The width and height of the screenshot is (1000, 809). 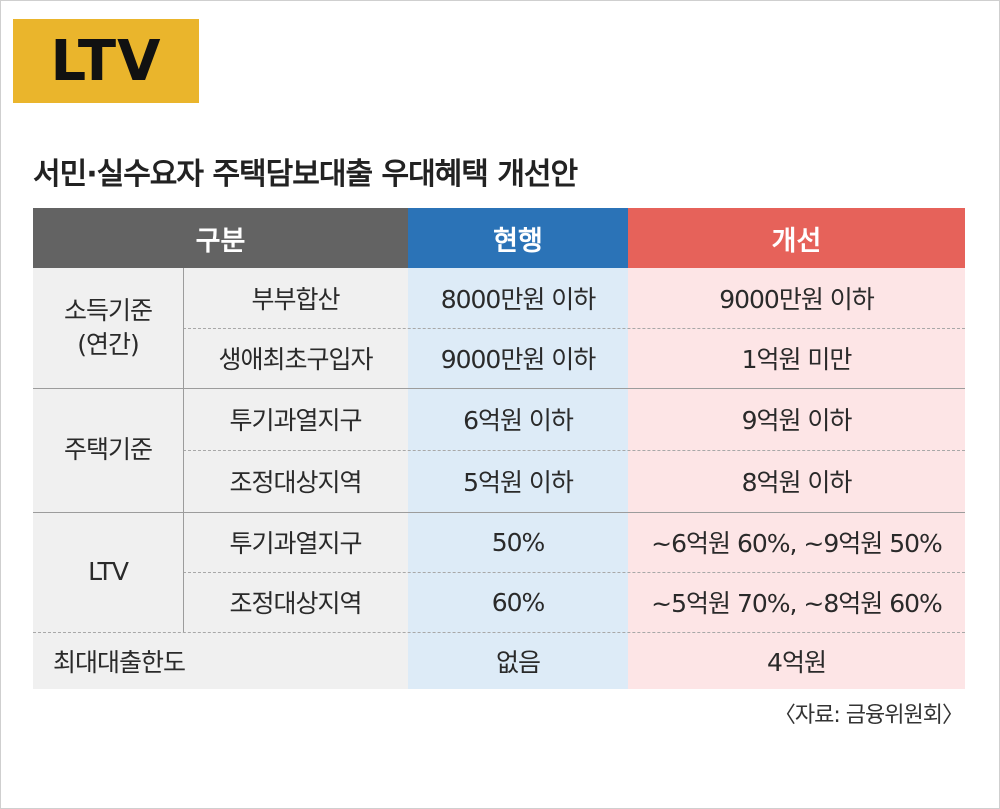 I want to click on current-column-bg, so click(x=518, y=478).